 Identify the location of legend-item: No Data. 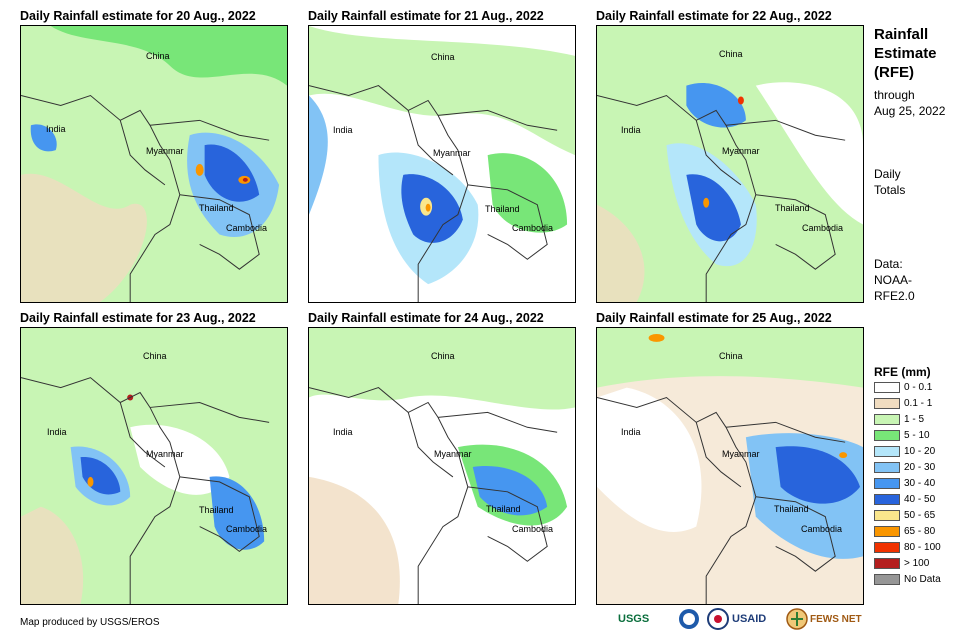
(907, 580).